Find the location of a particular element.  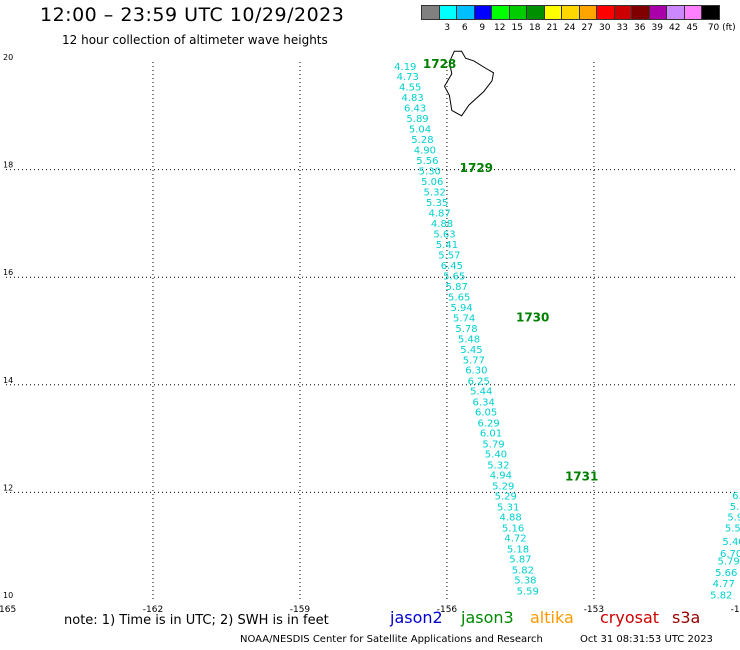

swh-value-main: 6.05 is located at coordinates (486, 413).